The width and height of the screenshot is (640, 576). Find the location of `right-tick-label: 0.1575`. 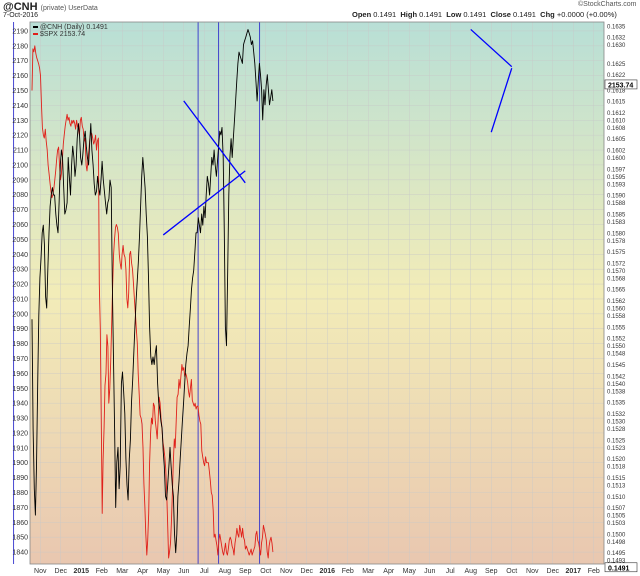

right-tick-label: 0.1575 is located at coordinates (616, 253).